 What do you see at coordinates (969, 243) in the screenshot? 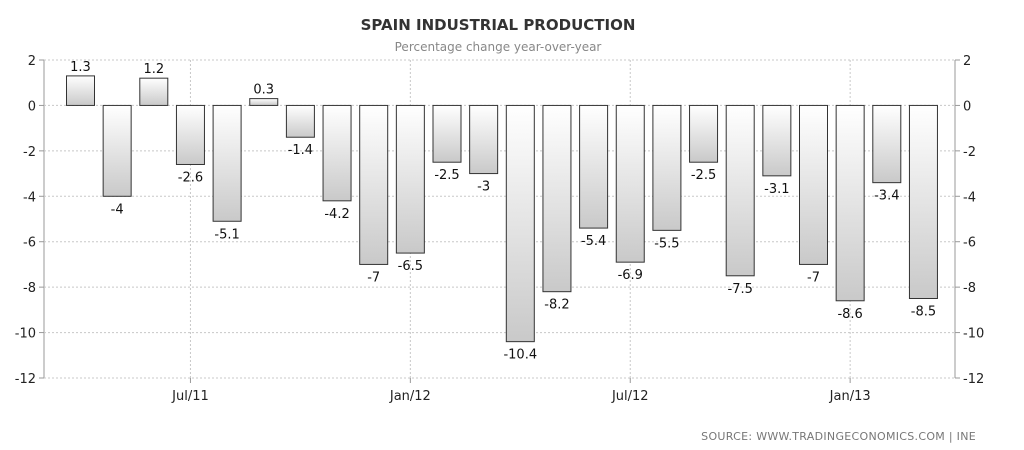
I see `y-tick-label-right: -6` at bounding box center [969, 243].